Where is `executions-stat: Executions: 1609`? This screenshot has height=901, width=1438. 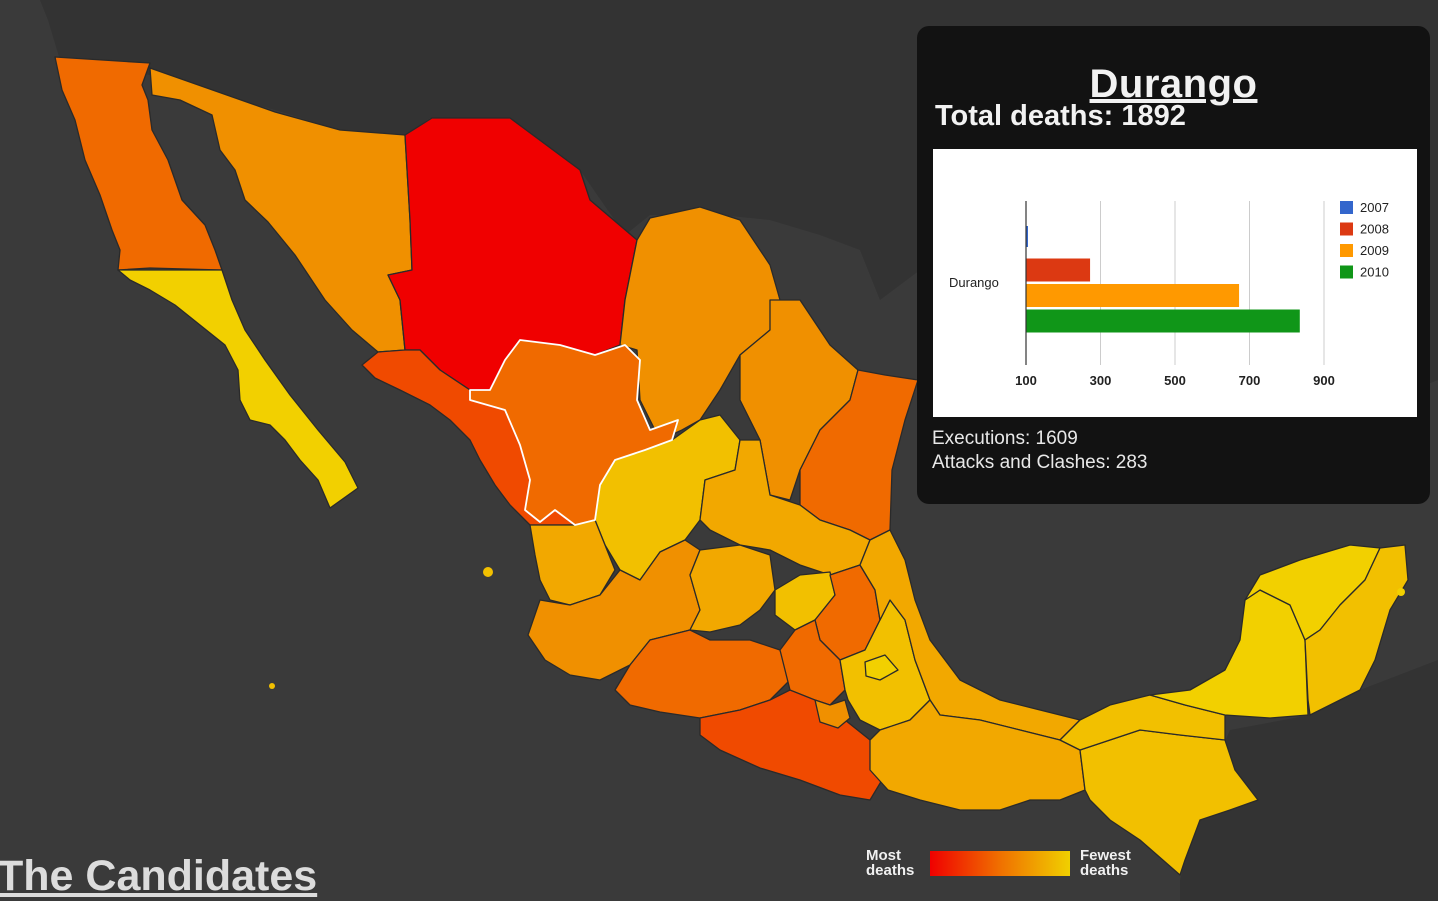 executions-stat: Executions: 1609 is located at coordinates (1005, 438).